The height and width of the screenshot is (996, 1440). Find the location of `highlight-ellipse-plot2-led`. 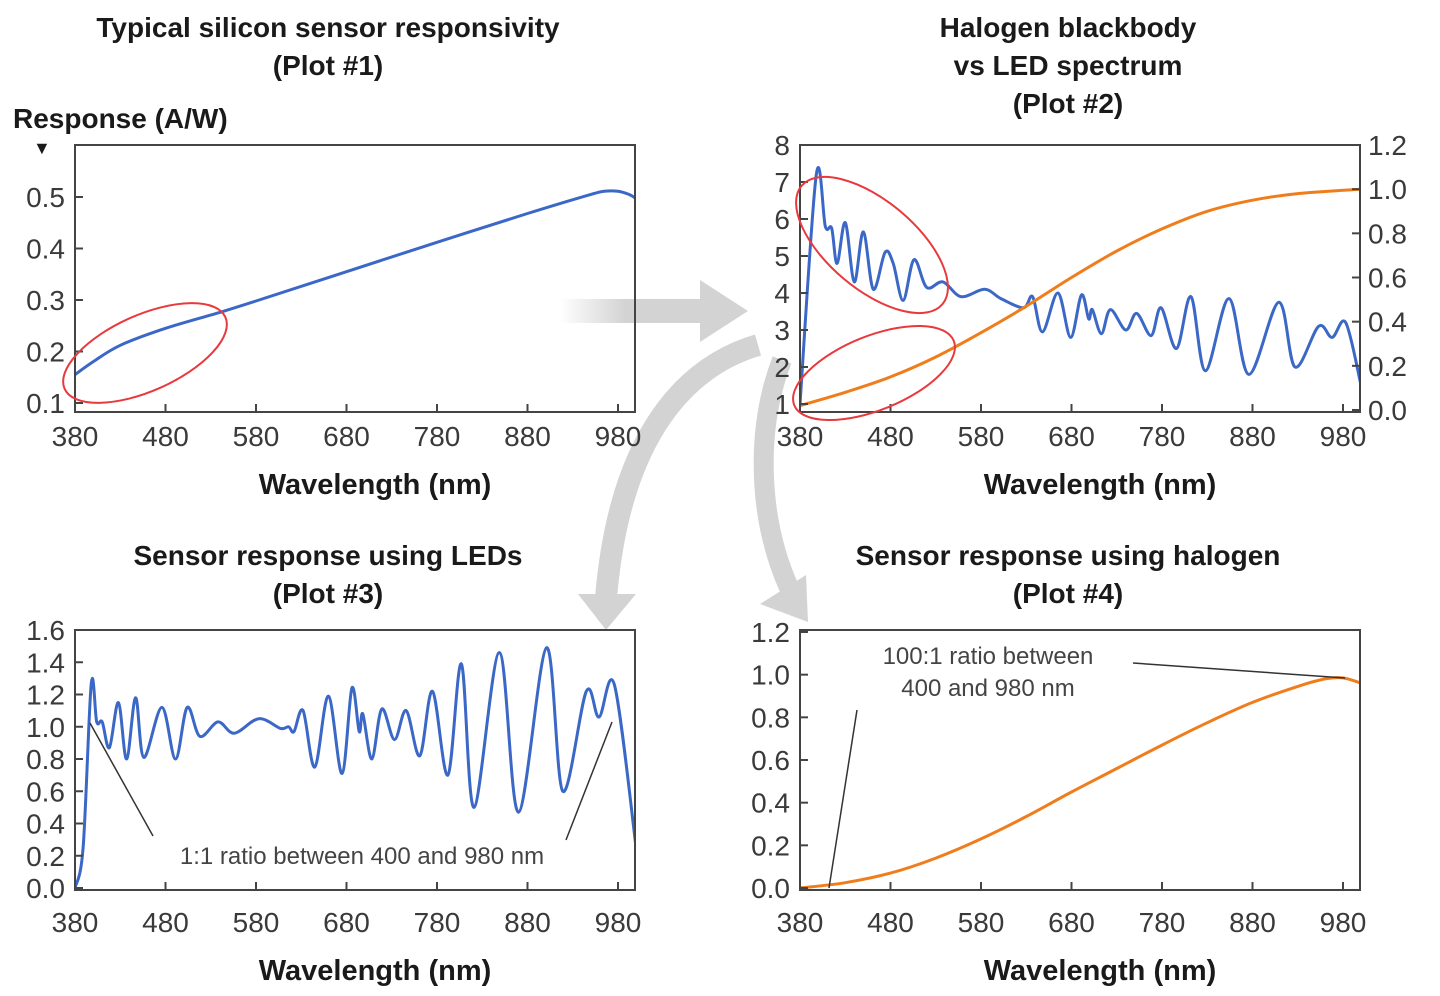

highlight-ellipse-plot2-led is located at coordinates (872, 245).